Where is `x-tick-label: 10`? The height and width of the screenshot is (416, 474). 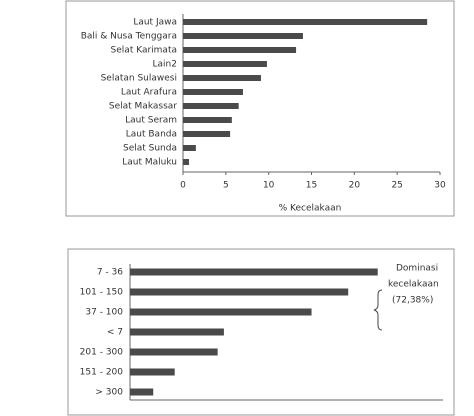
x-tick-label: 10 is located at coordinates (269, 186).